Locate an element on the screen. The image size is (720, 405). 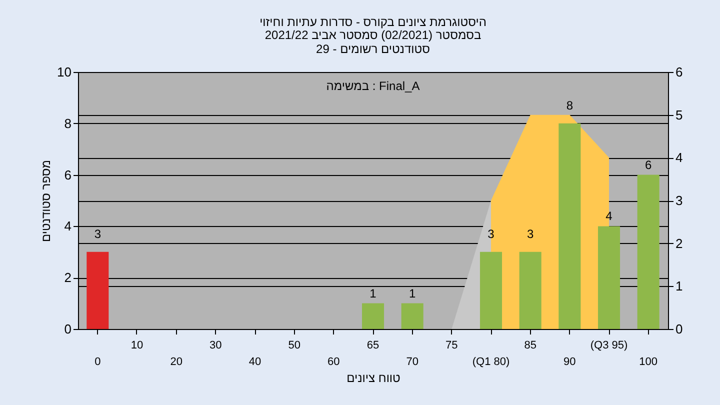
x-tick-label: (Q3 95) is located at coordinates (609, 346).